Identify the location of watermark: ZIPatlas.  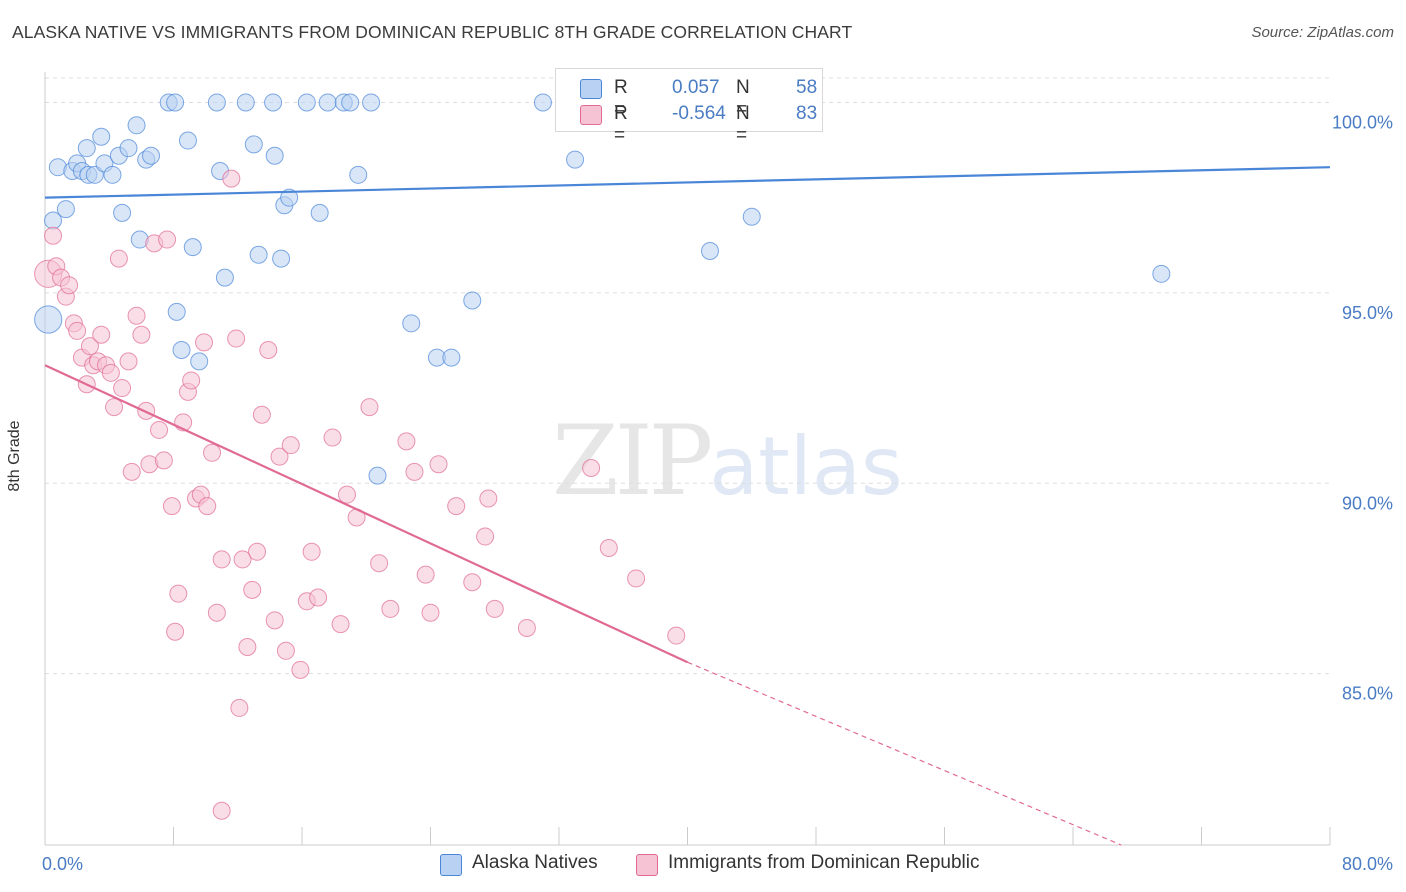
(727, 461).